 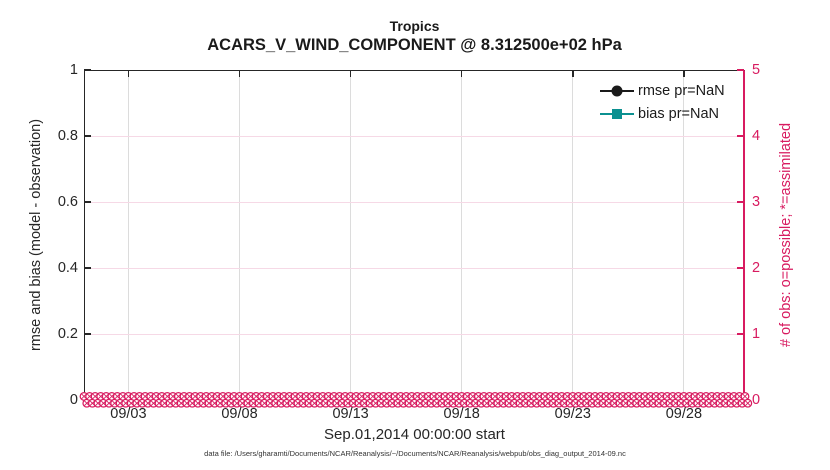 I want to click on y-tick-label-left: 0, so click(x=73, y=400).